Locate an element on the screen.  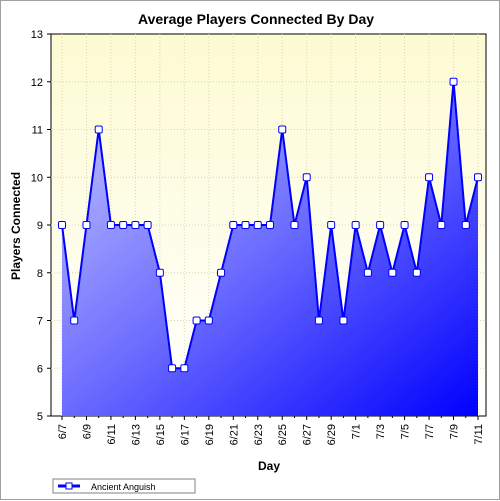
legend-label: Ancient Anguish is located at coordinates (123, 487).